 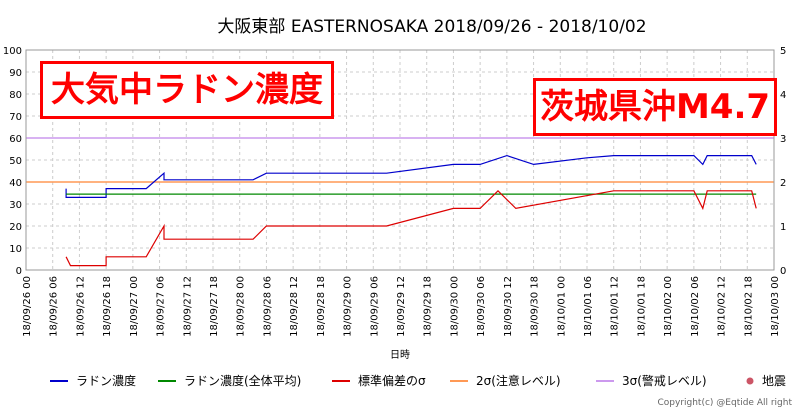 I want to click on y-tick-label-left: 20, so click(x=15, y=227).